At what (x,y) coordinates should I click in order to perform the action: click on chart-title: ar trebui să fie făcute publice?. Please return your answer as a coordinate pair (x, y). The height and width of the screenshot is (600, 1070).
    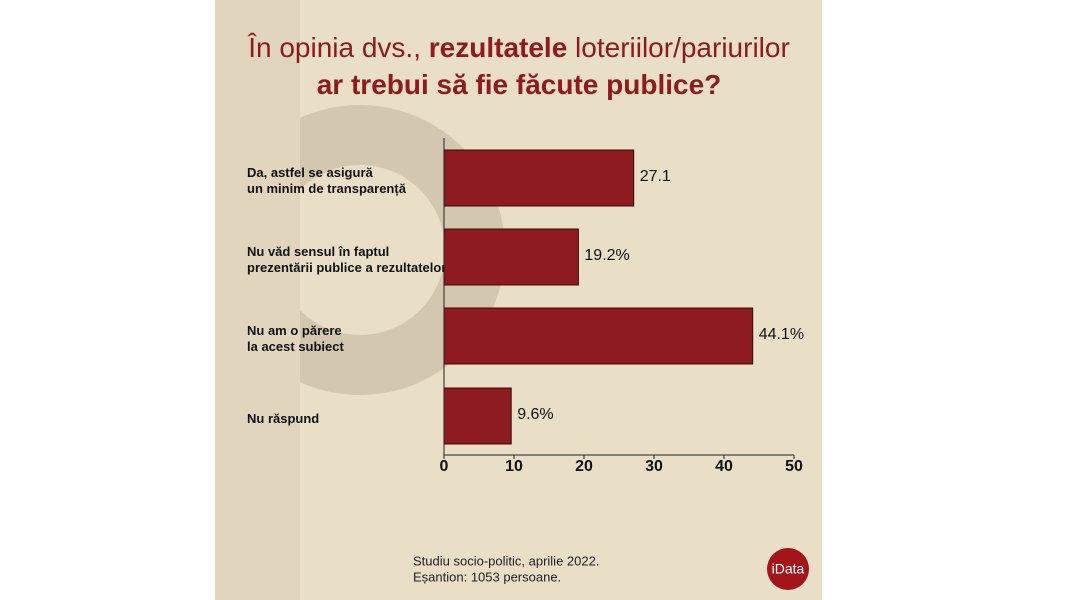
    Looking at the image, I should click on (519, 84).